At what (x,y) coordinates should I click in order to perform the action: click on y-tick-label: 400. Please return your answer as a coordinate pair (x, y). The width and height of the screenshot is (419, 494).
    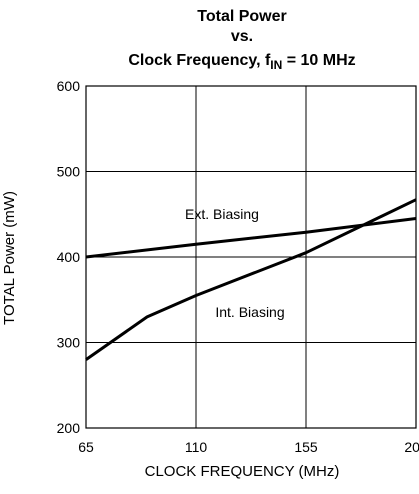
    Looking at the image, I should click on (69, 257).